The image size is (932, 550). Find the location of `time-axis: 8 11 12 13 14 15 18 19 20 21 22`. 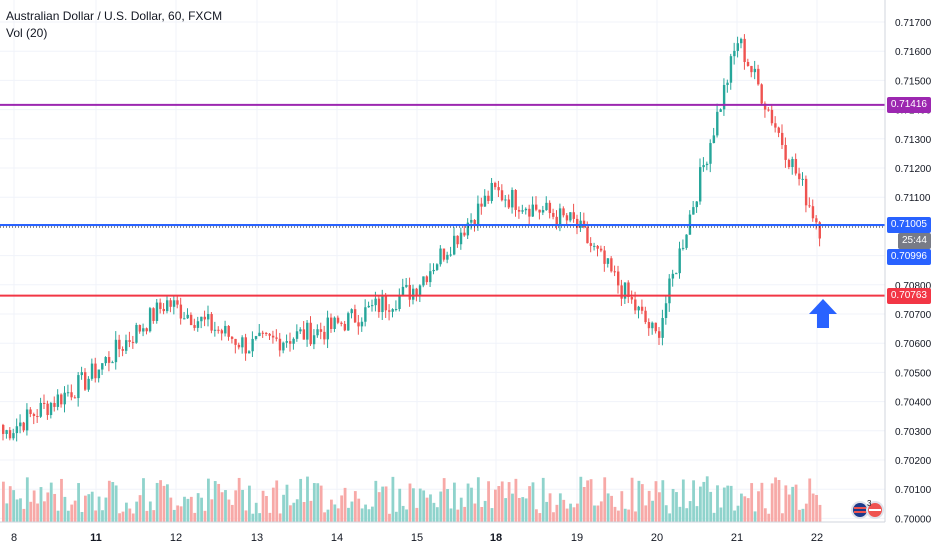

time-axis: 8 11 12 13 14 15 18 19 20 21 22 is located at coordinates (442, 532).